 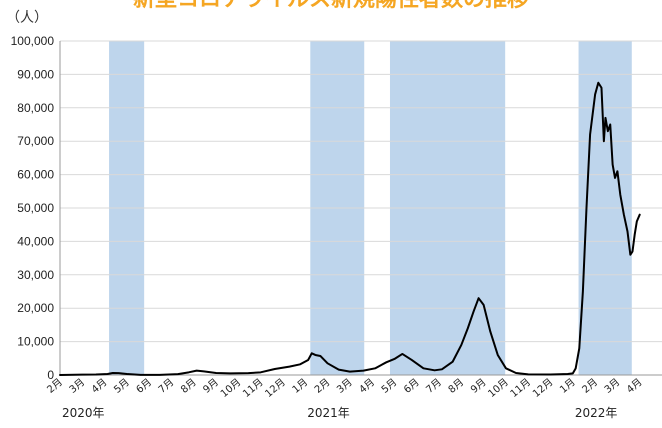 What do you see at coordinates (35, 342) in the screenshot?
I see `y-tick-label: 10,000` at bounding box center [35, 342].